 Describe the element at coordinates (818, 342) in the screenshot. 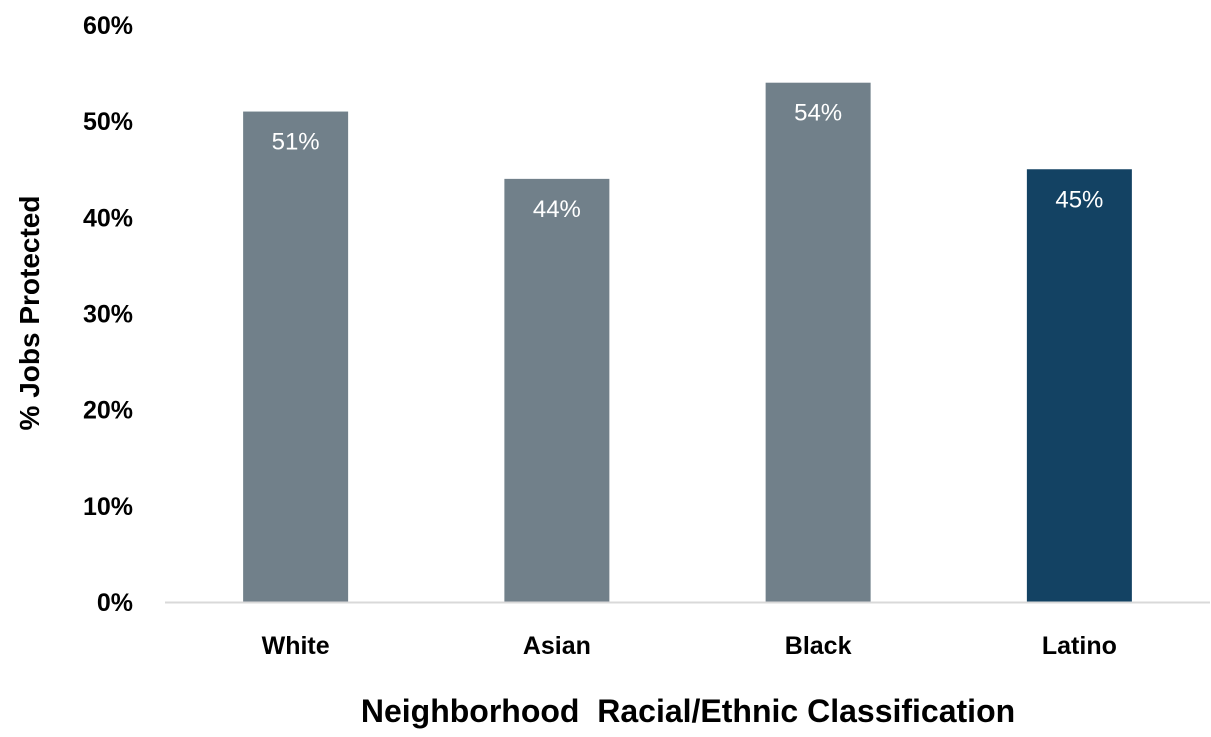

I see `bar-black` at that location.